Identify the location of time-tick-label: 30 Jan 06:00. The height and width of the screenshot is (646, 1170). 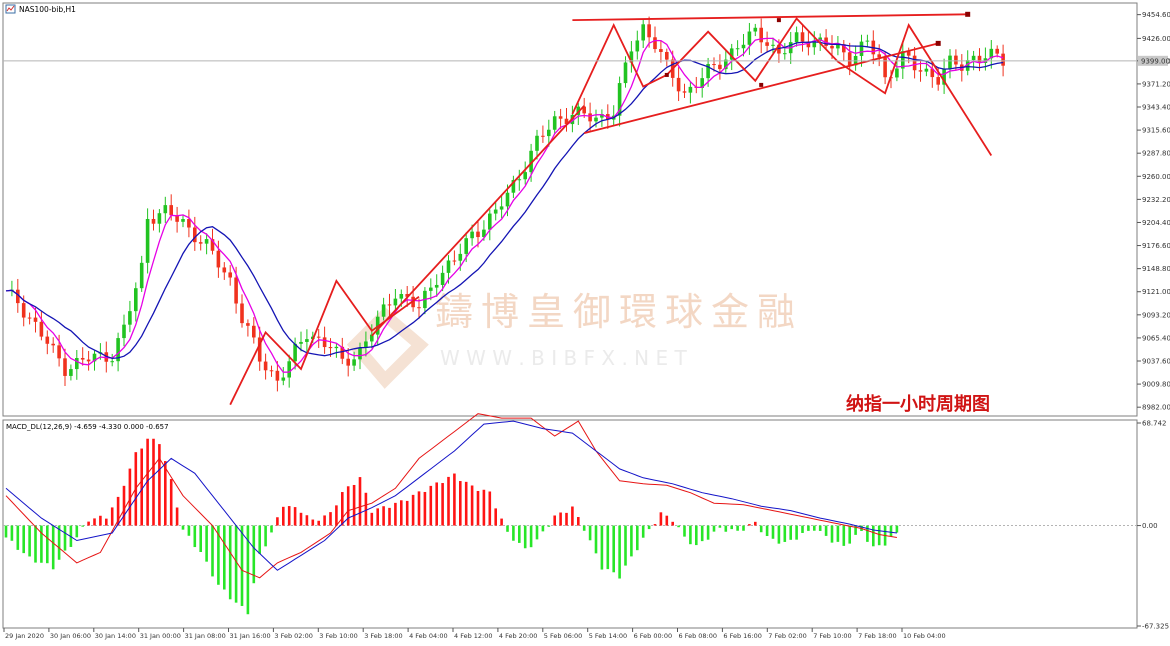
(70, 636).